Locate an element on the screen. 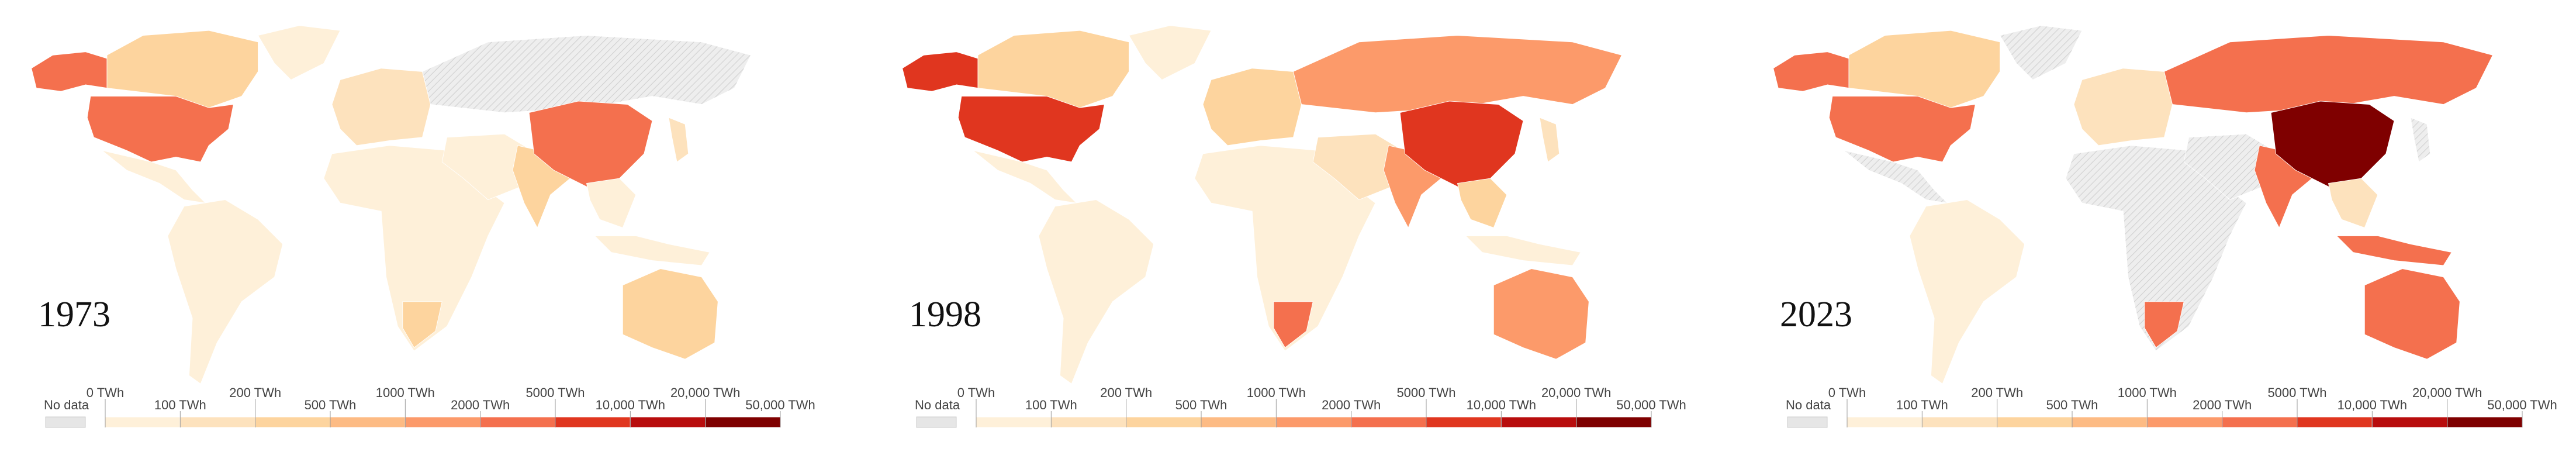 This screenshot has width=2576, height=452. legend-threshold-label: 500 TWh is located at coordinates (2072, 405).